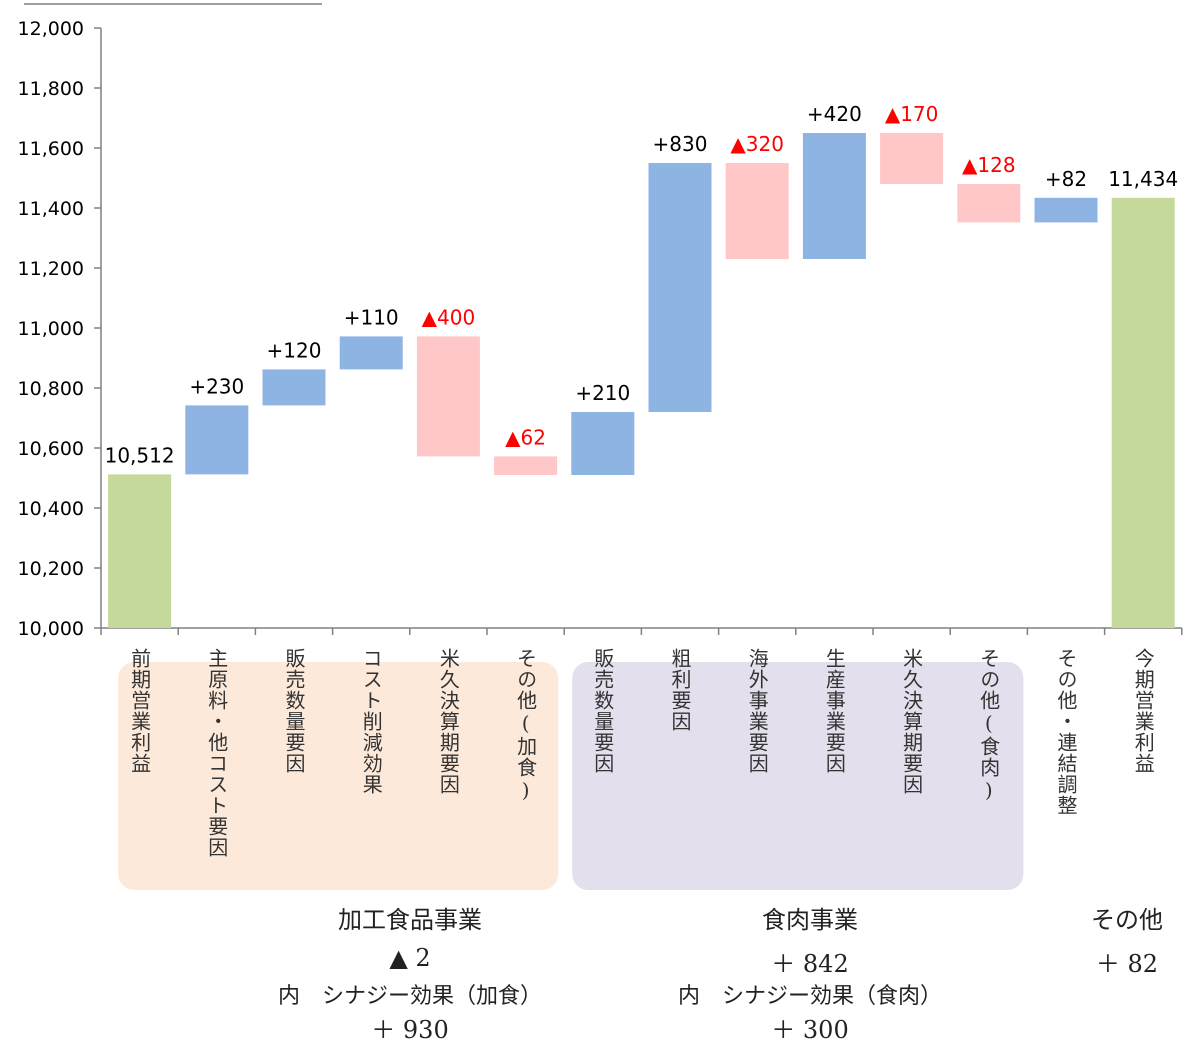  Describe the element at coordinates (410, 920) in the screenshot. I see `group-processed-name: 加工食品事業` at that location.